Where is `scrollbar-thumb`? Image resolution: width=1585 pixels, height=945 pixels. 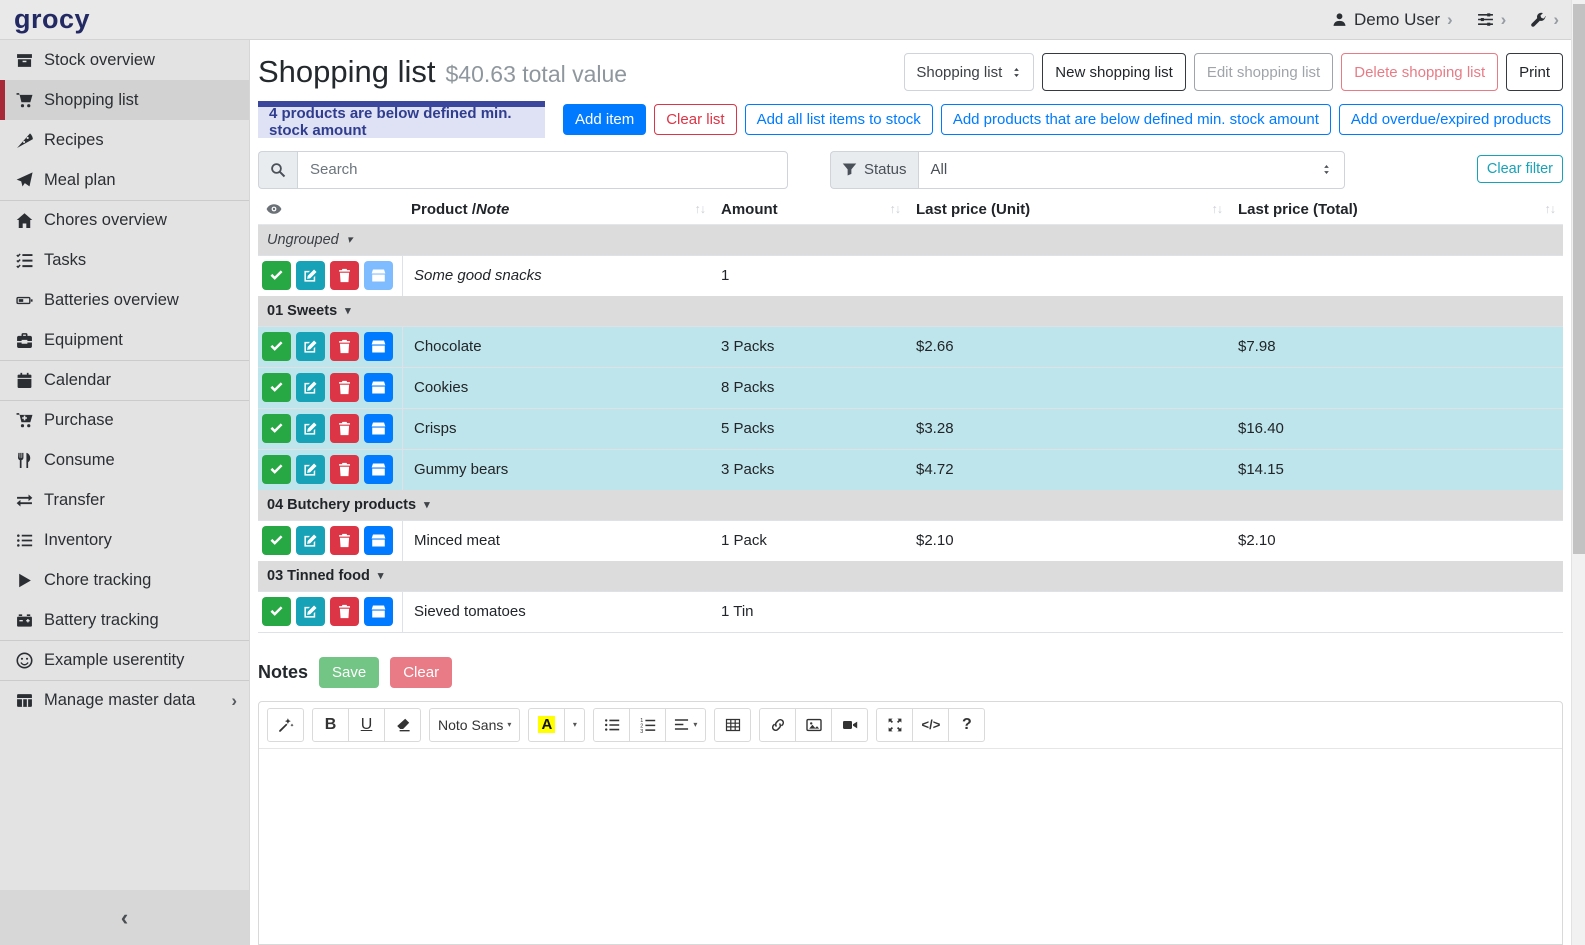 scrollbar-thumb is located at coordinates (1579, 279).